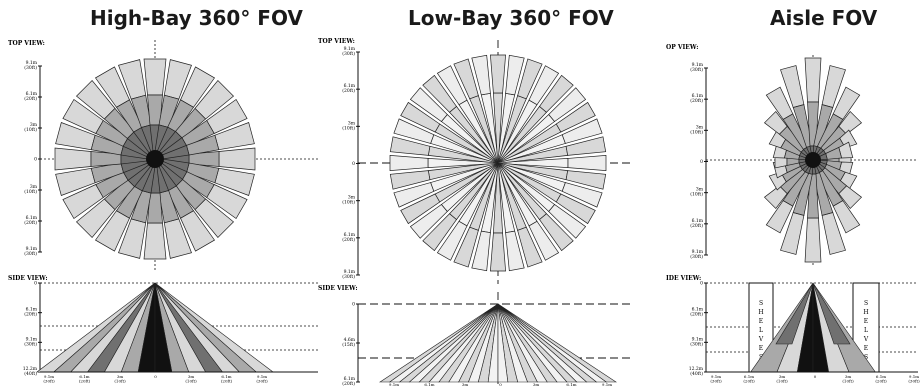 This screenshot has width=920, height=388. I want to click on side-beam, so click(503, 343).